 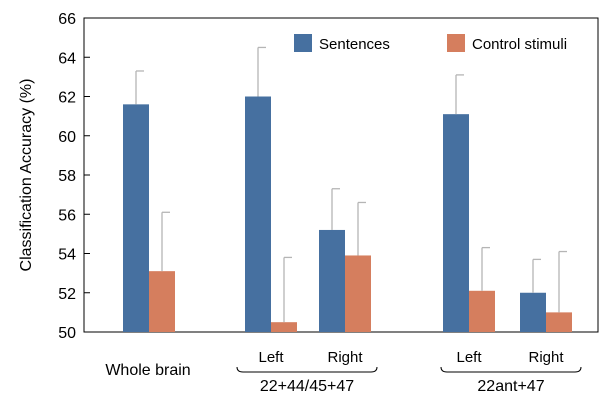 I want to click on y-tick-label: 60, so click(x=67, y=137).